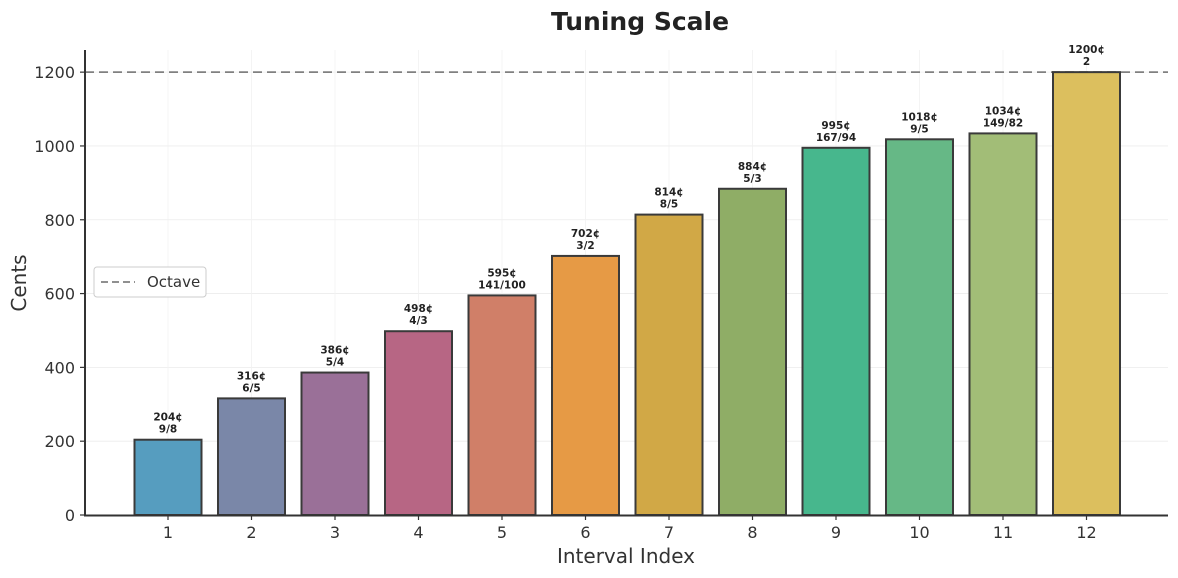 Image resolution: width=1178 pixels, height=578 pixels. I want to click on bar-label-cents-4: 498¢, so click(418, 309).